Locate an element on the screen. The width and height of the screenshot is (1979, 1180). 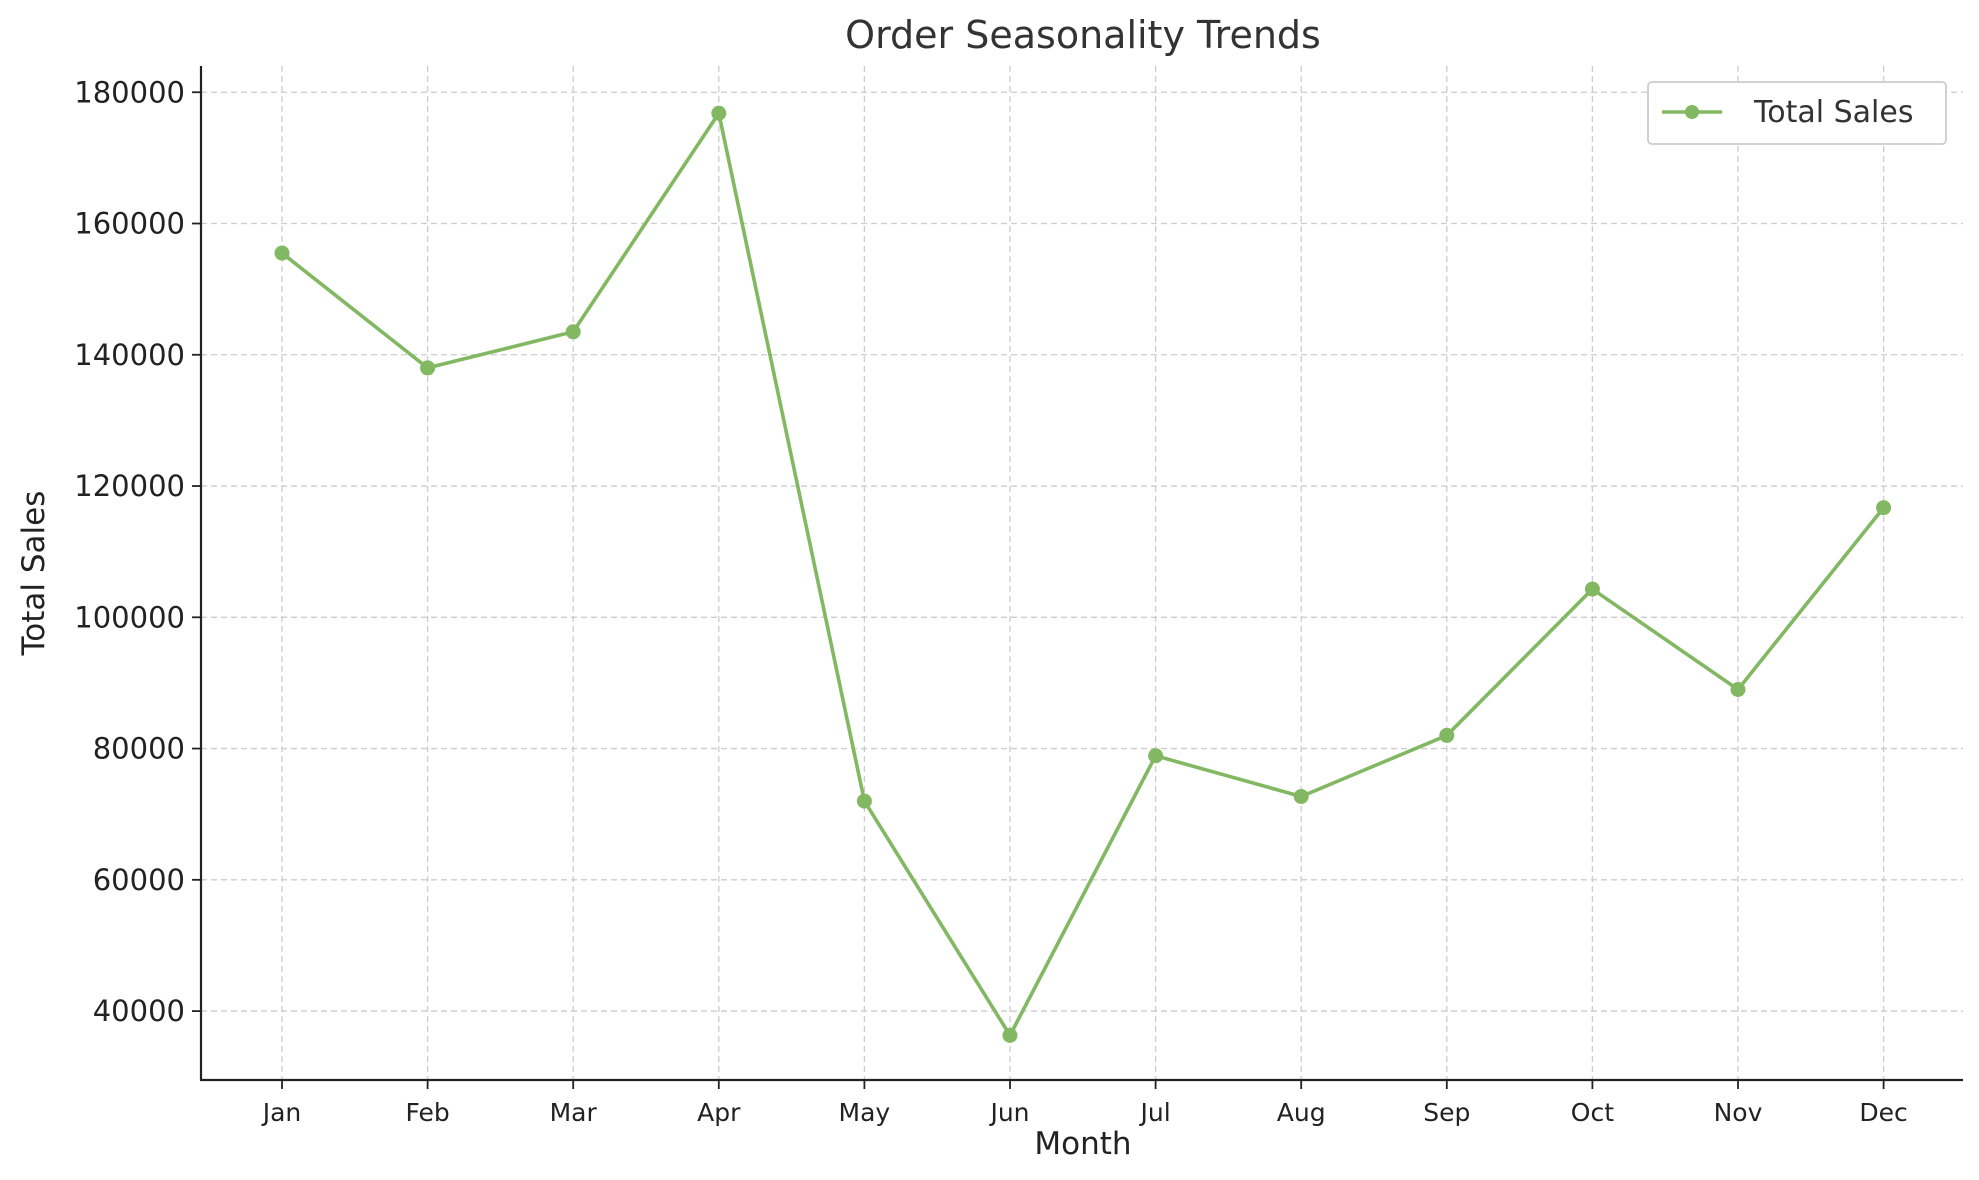
x-tick-label: Dec is located at coordinates (1883, 1112).